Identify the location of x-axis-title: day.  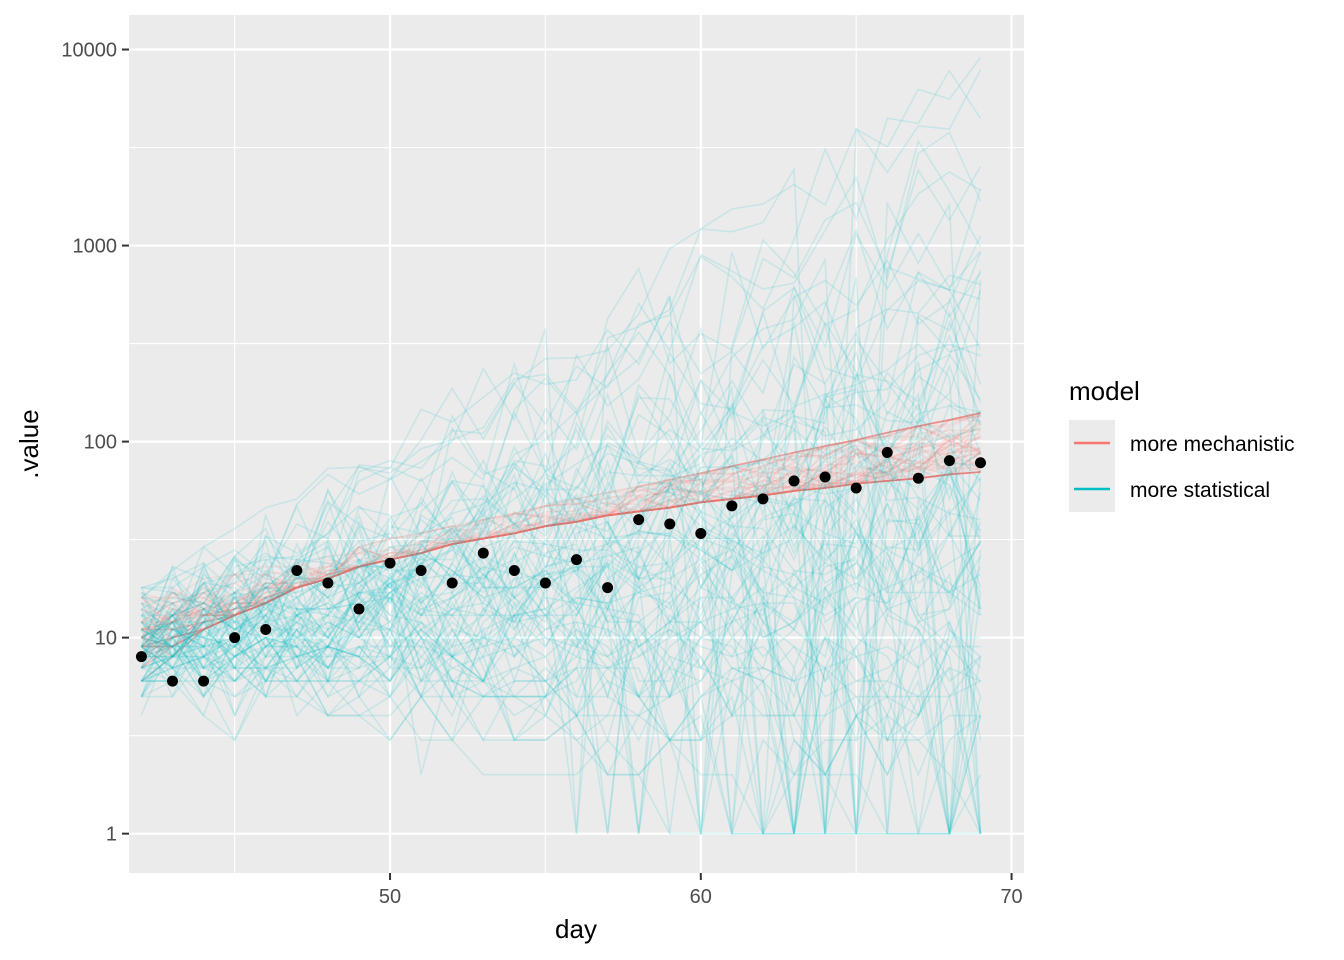
(576, 929).